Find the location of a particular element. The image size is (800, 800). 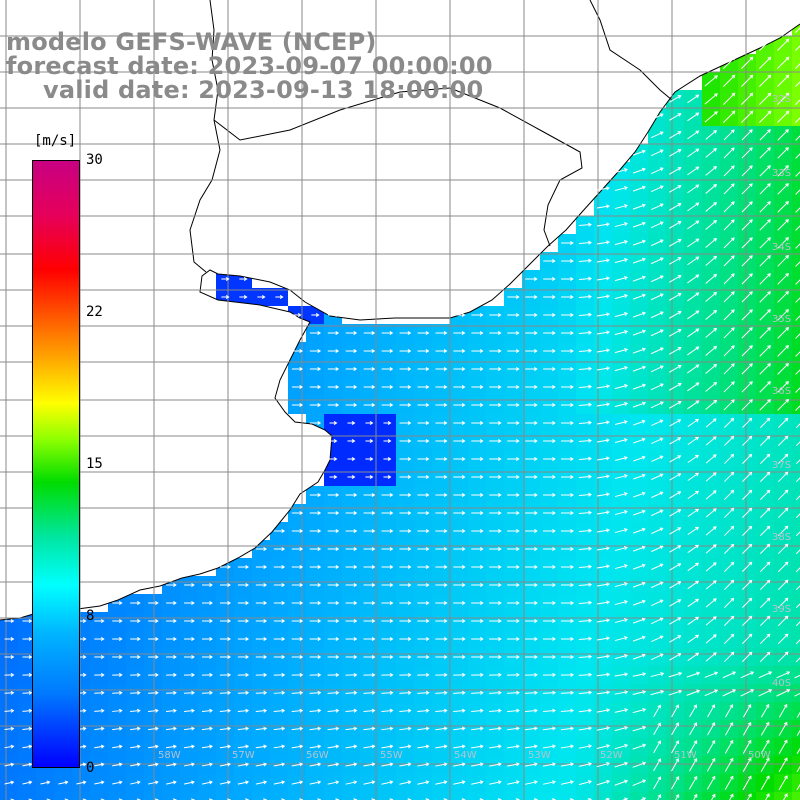

latitude-label: 40S is located at coordinates (781, 683).